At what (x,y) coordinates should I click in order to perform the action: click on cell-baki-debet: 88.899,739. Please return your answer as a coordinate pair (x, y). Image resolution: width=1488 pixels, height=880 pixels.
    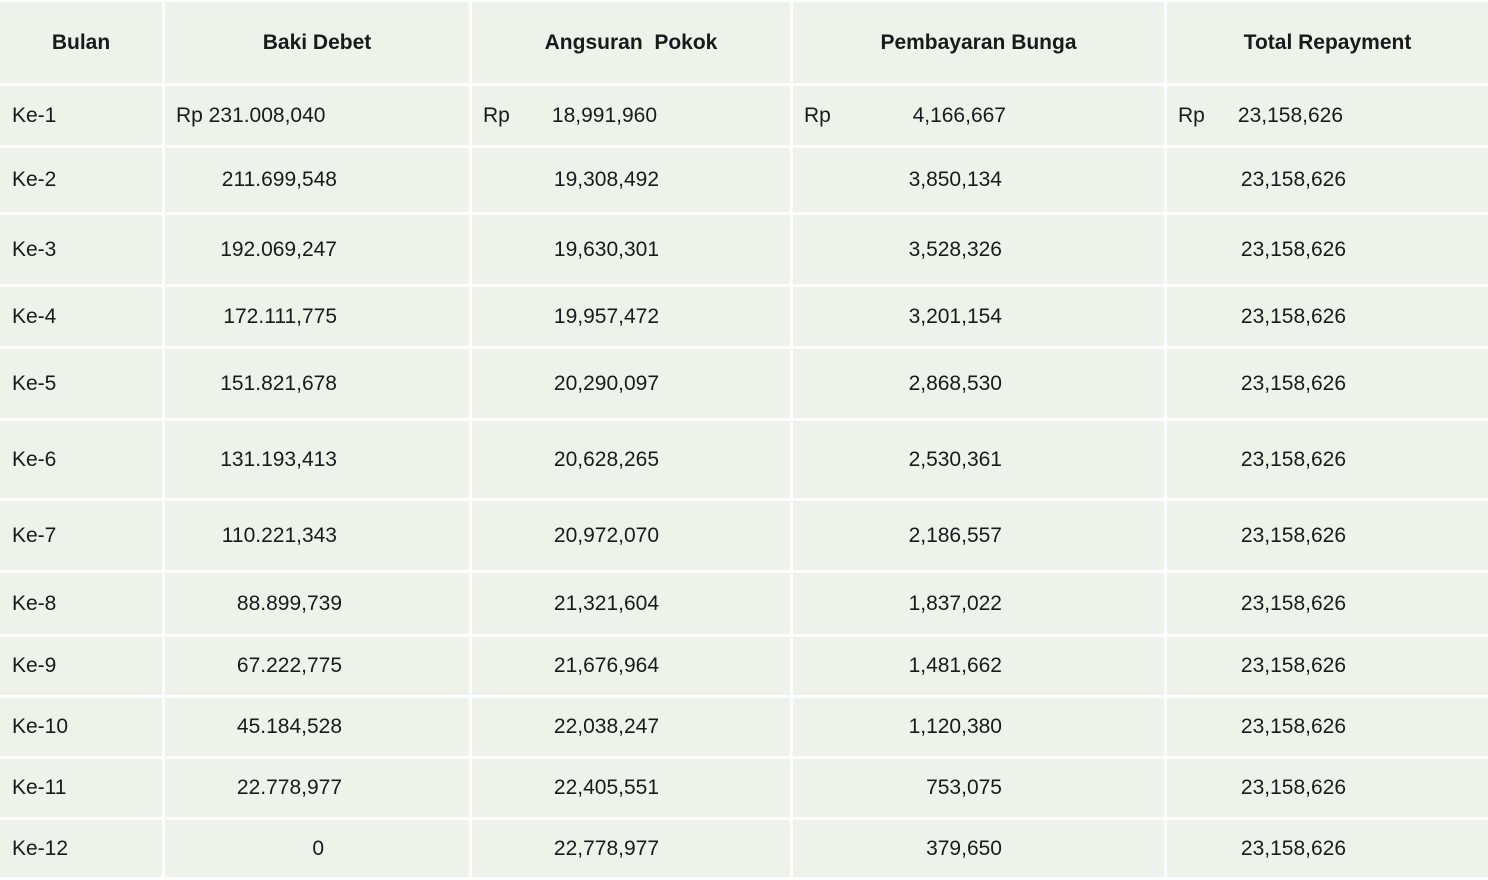
    Looking at the image, I should click on (318, 605).